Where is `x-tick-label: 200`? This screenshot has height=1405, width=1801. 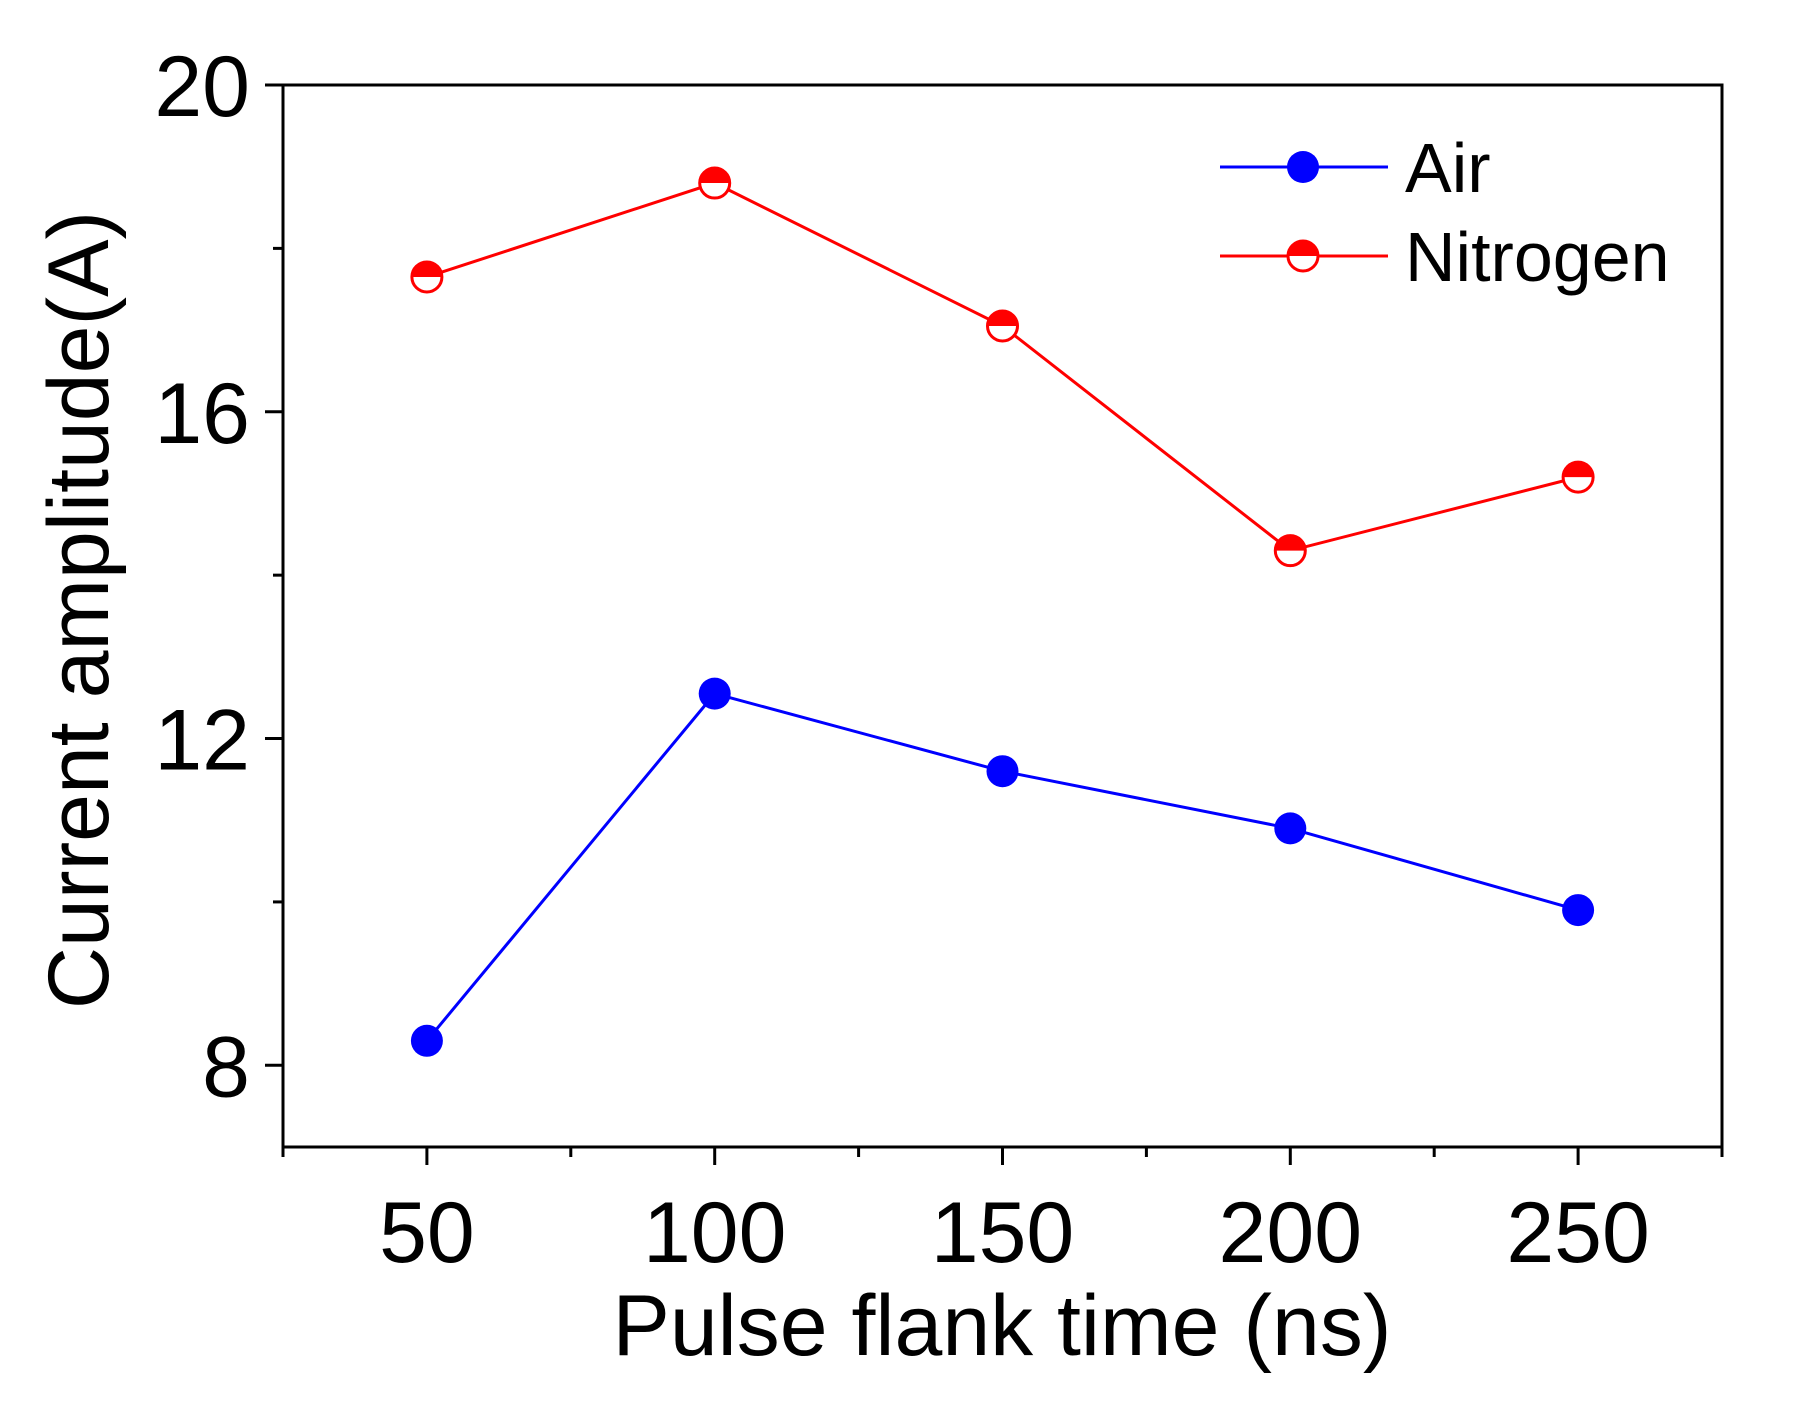
x-tick-label: 200 is located at coordinates (1291, 1233).